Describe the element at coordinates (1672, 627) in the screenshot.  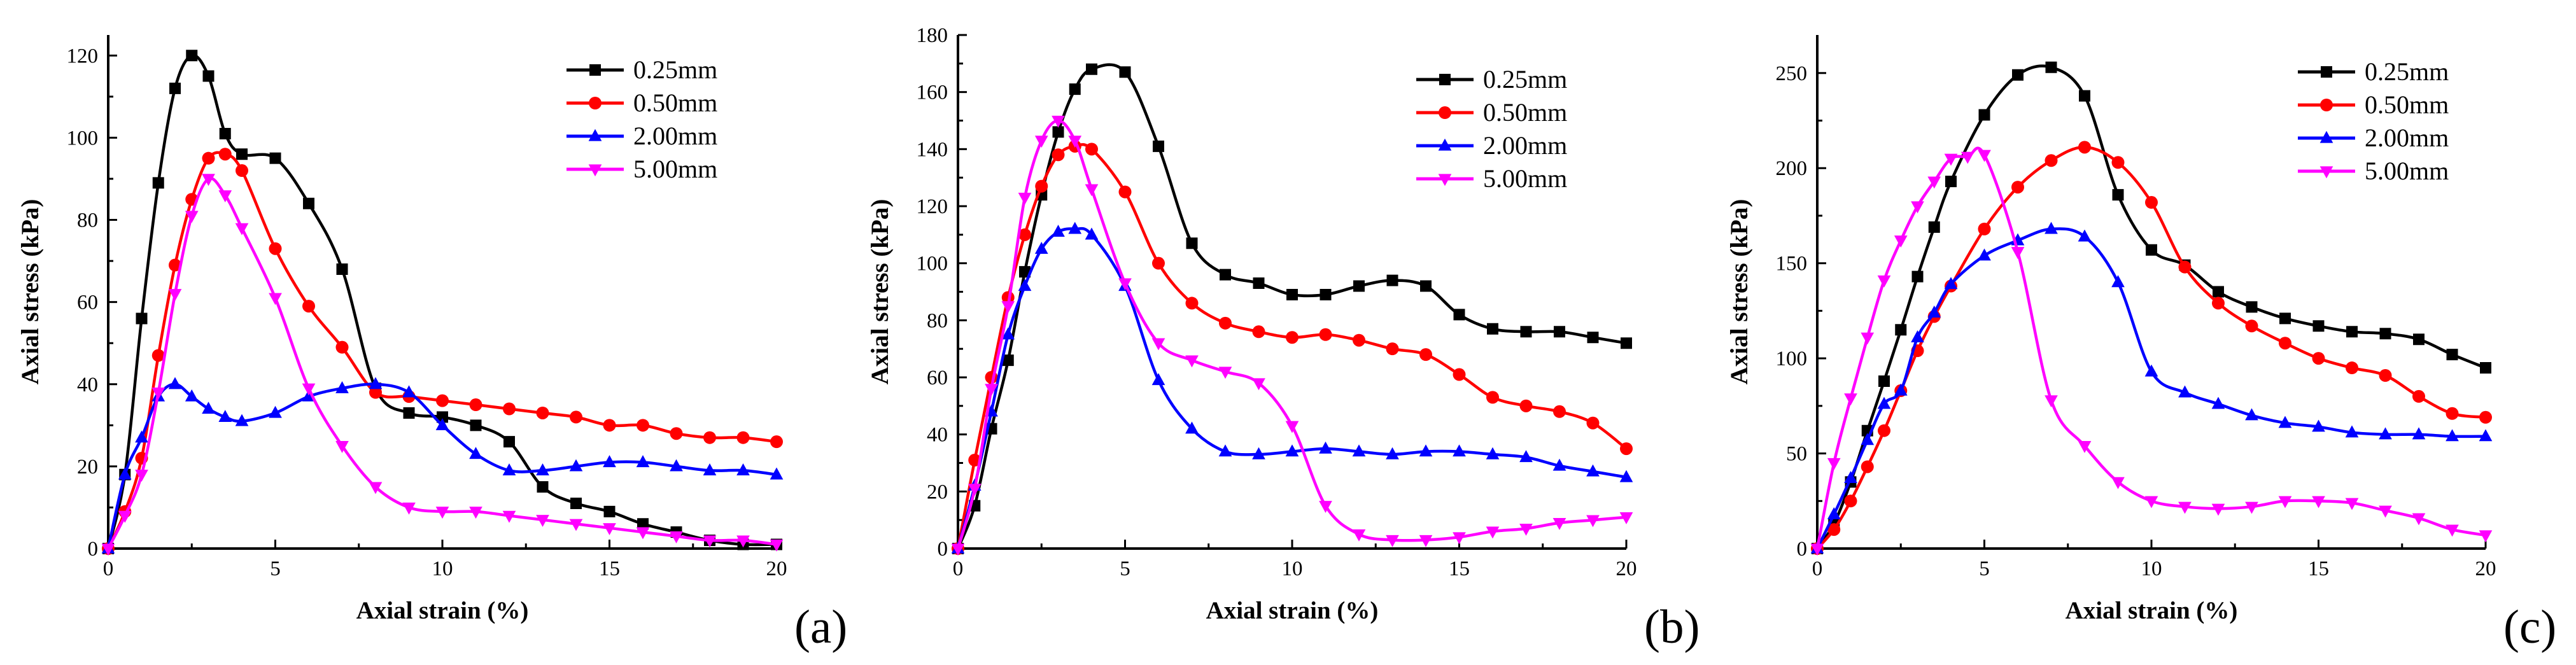
I see `panel-label: (b)` at that location.